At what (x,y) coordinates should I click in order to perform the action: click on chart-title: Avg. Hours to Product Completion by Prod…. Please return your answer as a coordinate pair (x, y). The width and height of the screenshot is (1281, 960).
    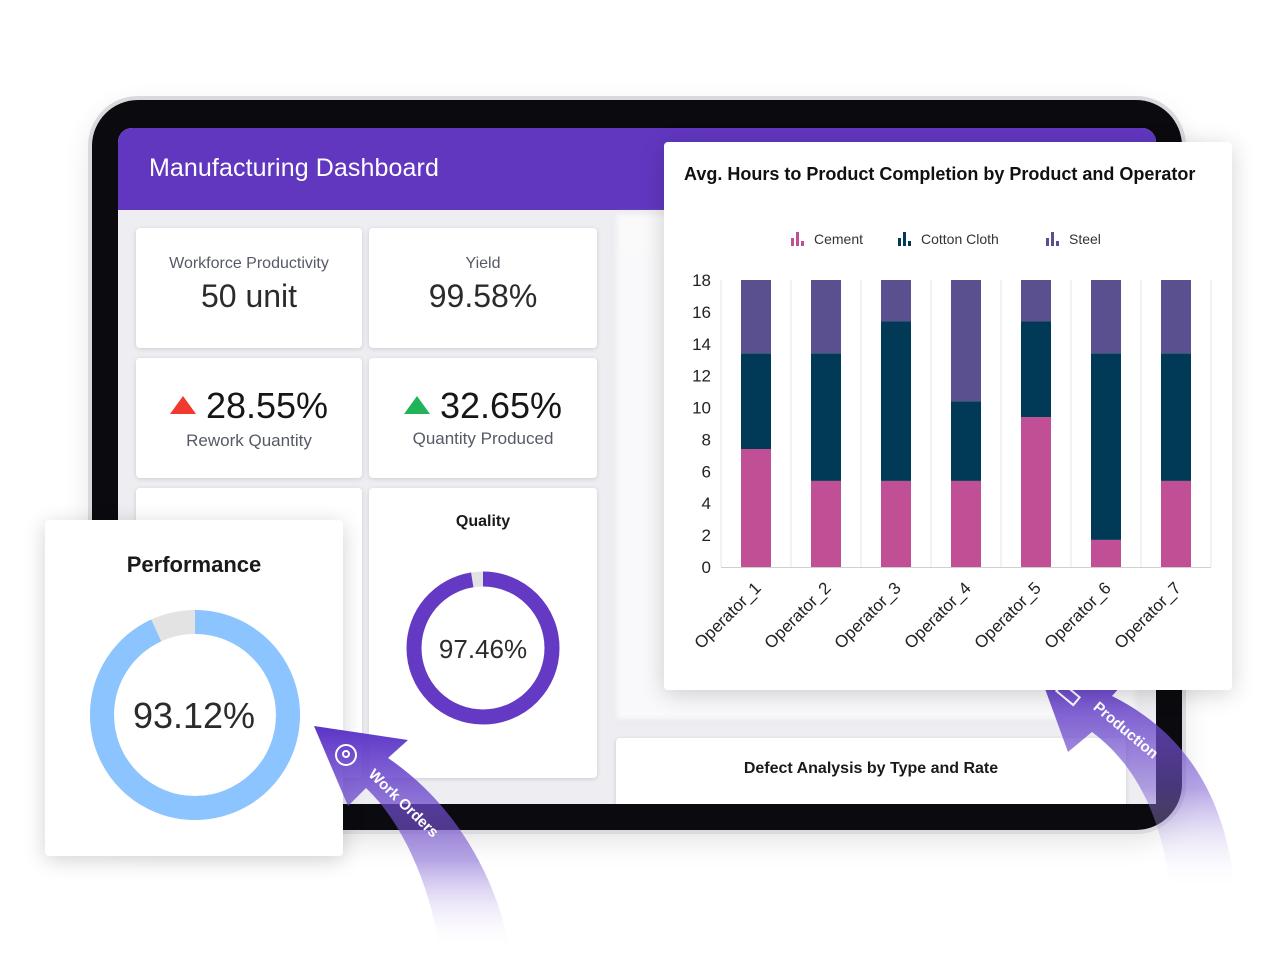
    Looking at the image, I should click on (940, 174).